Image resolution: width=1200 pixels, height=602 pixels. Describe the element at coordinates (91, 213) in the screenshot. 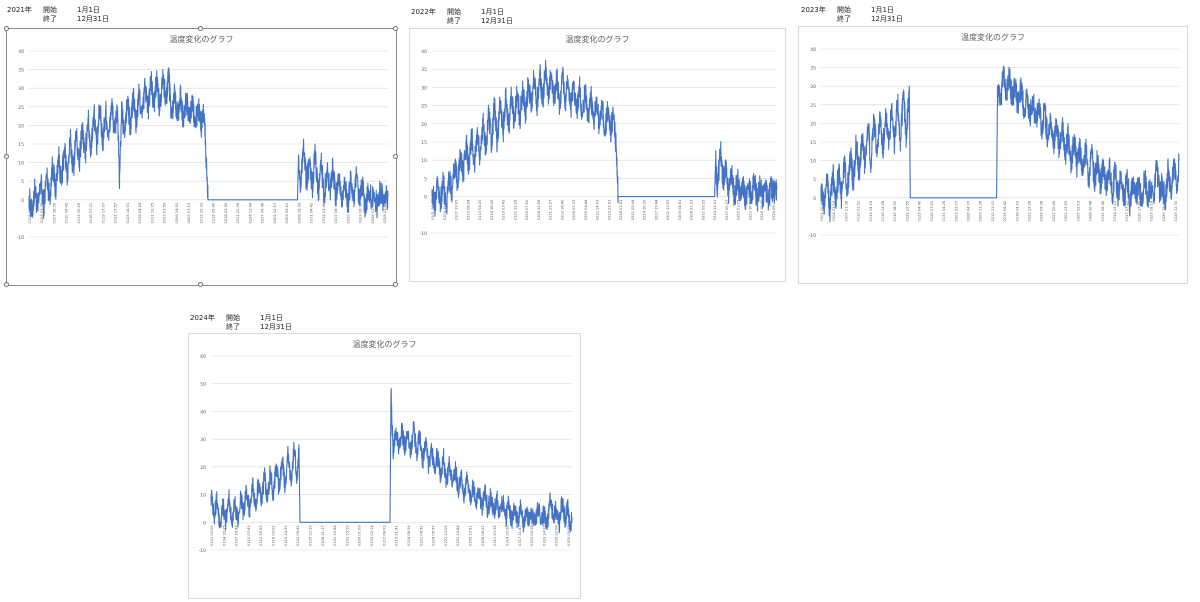

I see `x-tick-label: 0116 07:21` at that location.